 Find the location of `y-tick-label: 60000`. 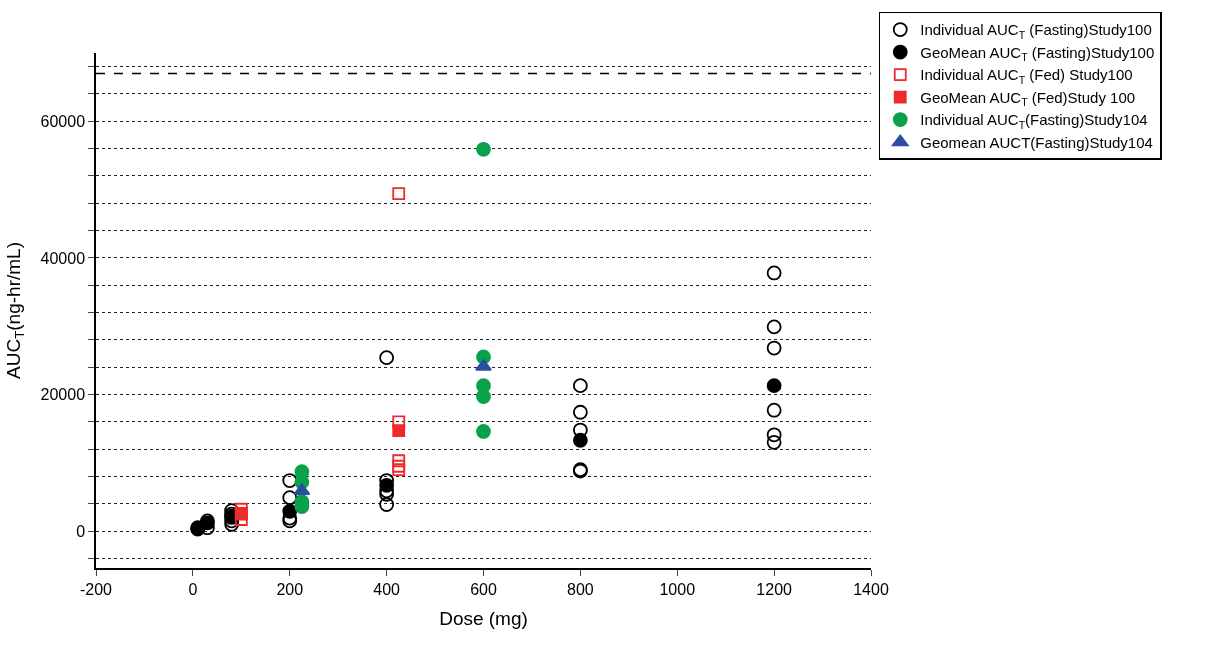

y-tick-label: 60000 is located at coordinates (63, 121).